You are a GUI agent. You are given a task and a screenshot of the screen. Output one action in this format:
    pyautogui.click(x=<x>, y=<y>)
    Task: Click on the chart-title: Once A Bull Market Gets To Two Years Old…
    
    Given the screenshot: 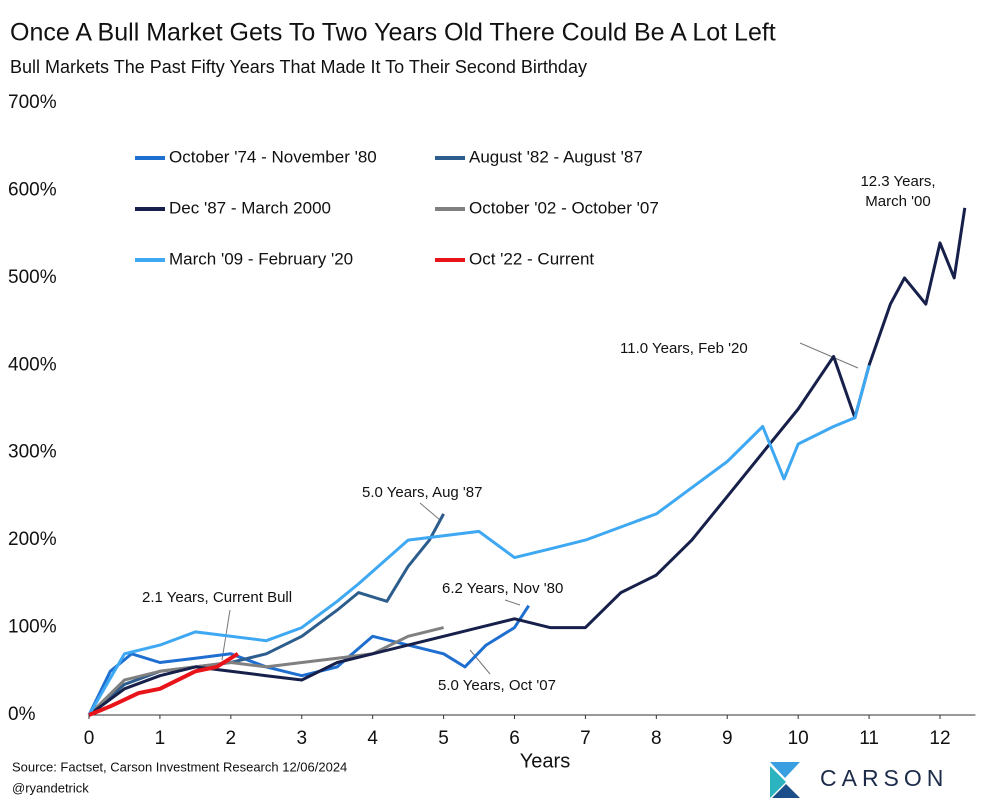 What is the action you would take?
    pyautogui.click(x=393, y=33)
    